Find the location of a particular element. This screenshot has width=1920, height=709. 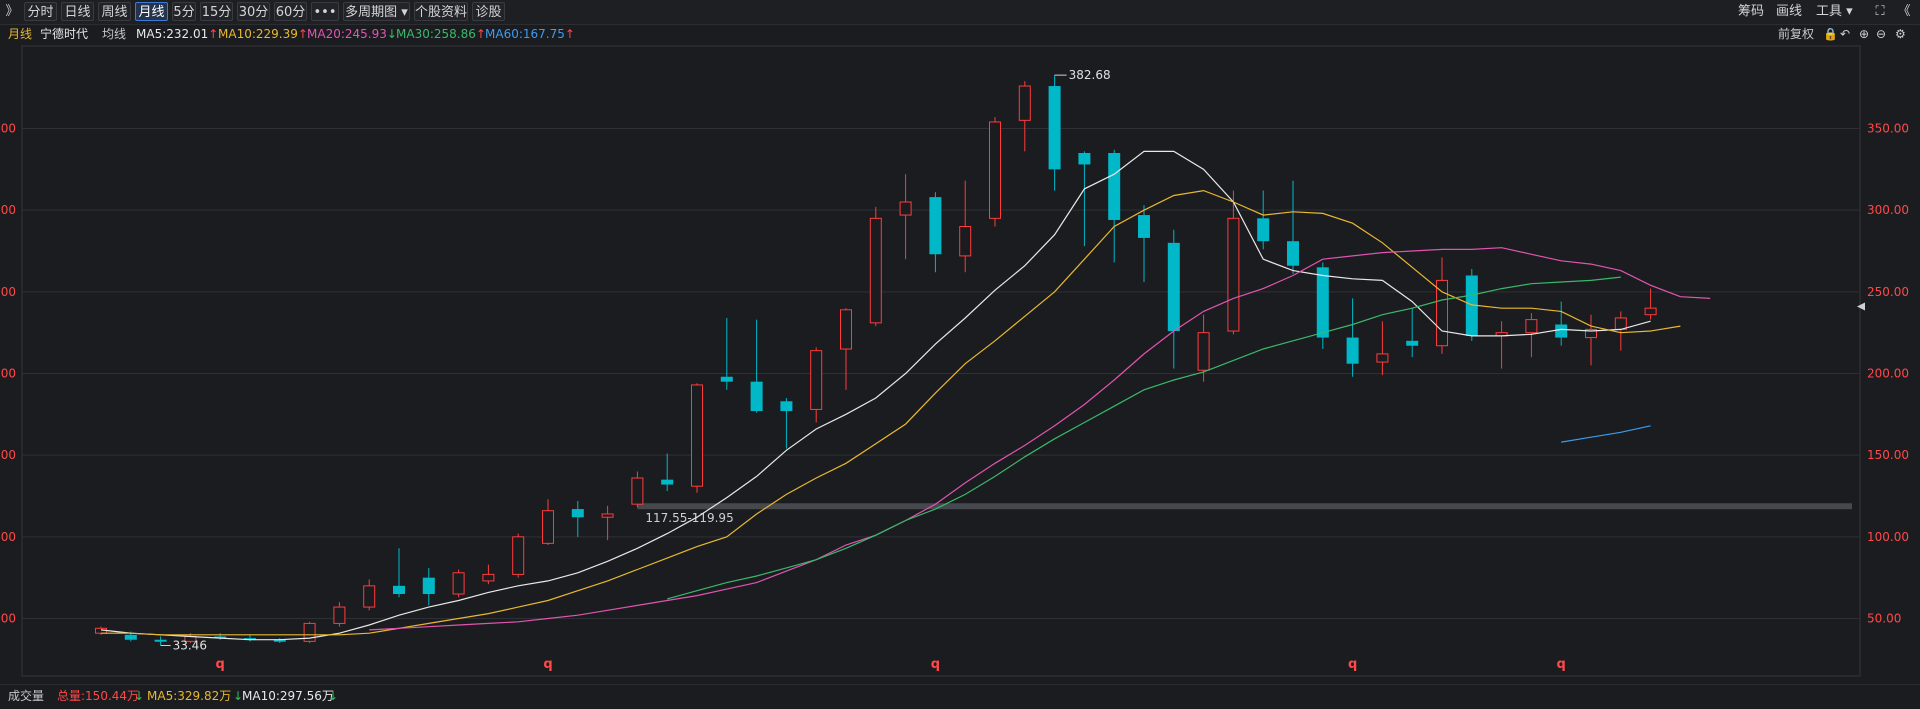

volume-title: 成交量 is located at coordinates (26, 696).